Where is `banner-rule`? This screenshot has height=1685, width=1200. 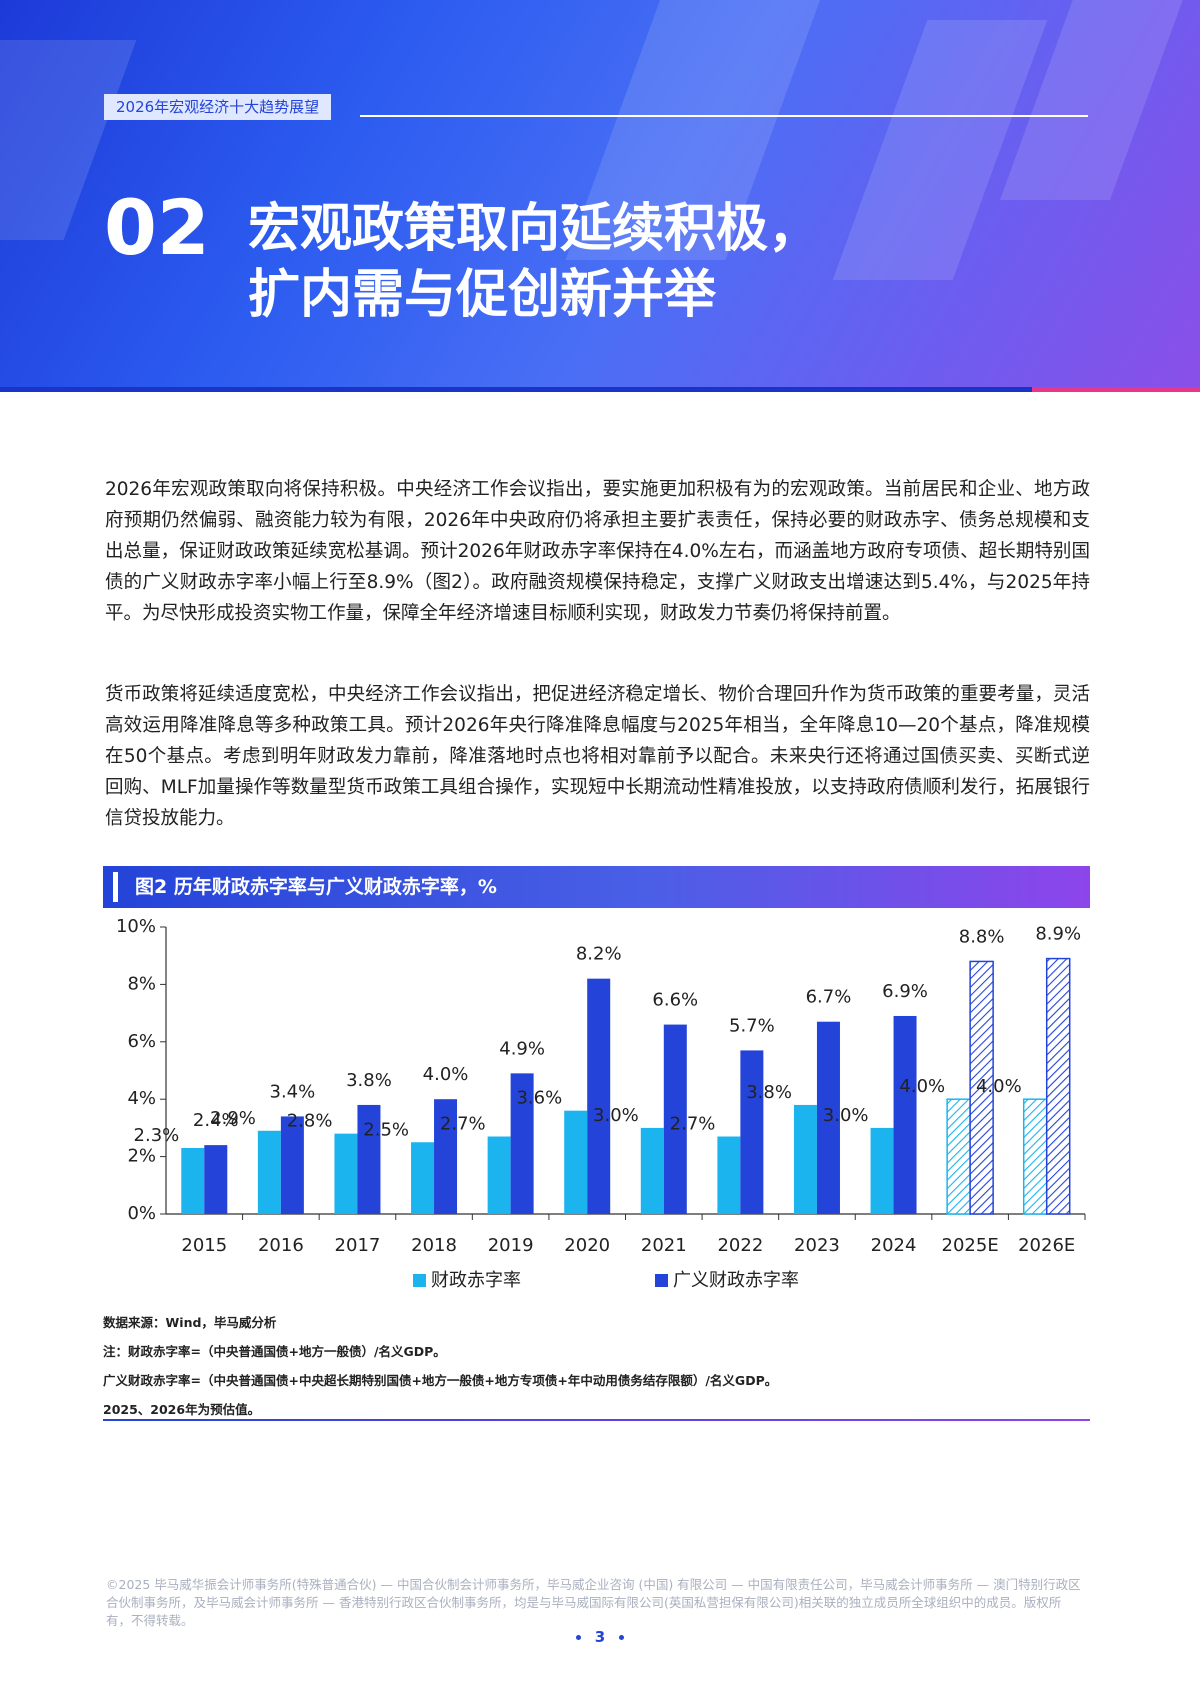 banner-rule is located at coordinates (600, 389).